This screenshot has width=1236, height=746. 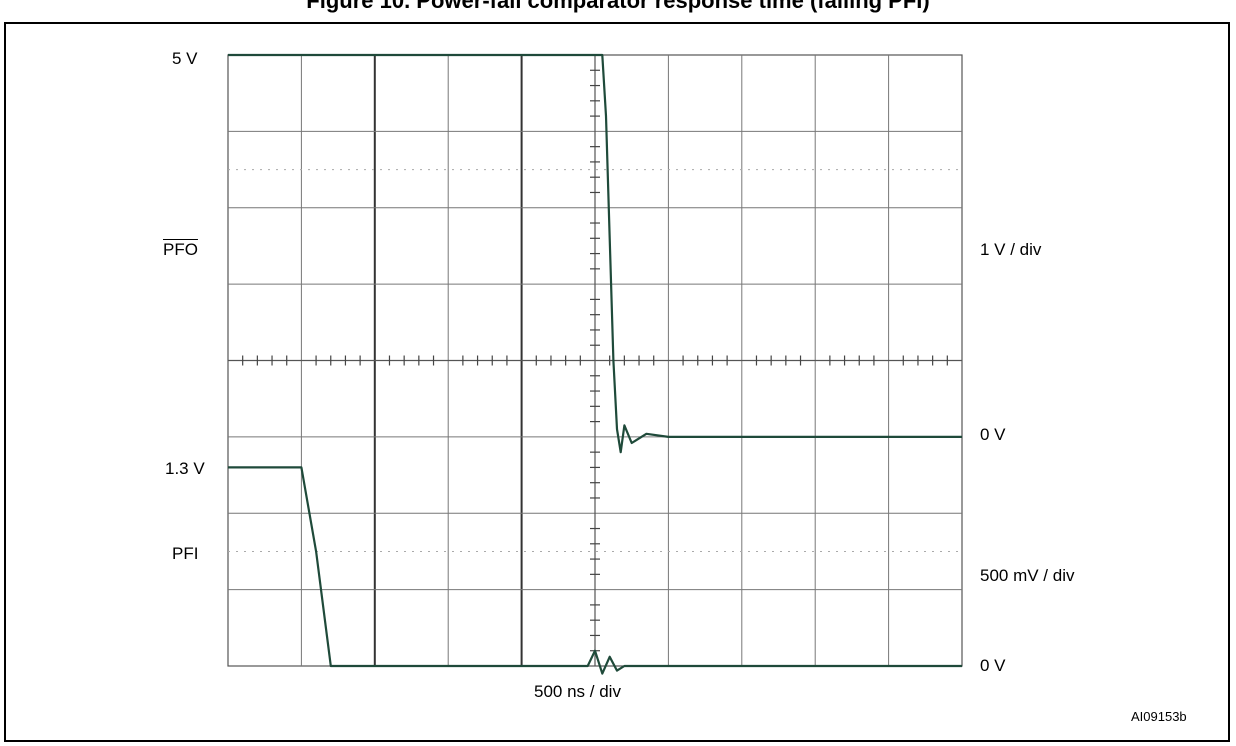 I want to click on pfi-top-label: 1.3 V, so click(x=185, y=468).